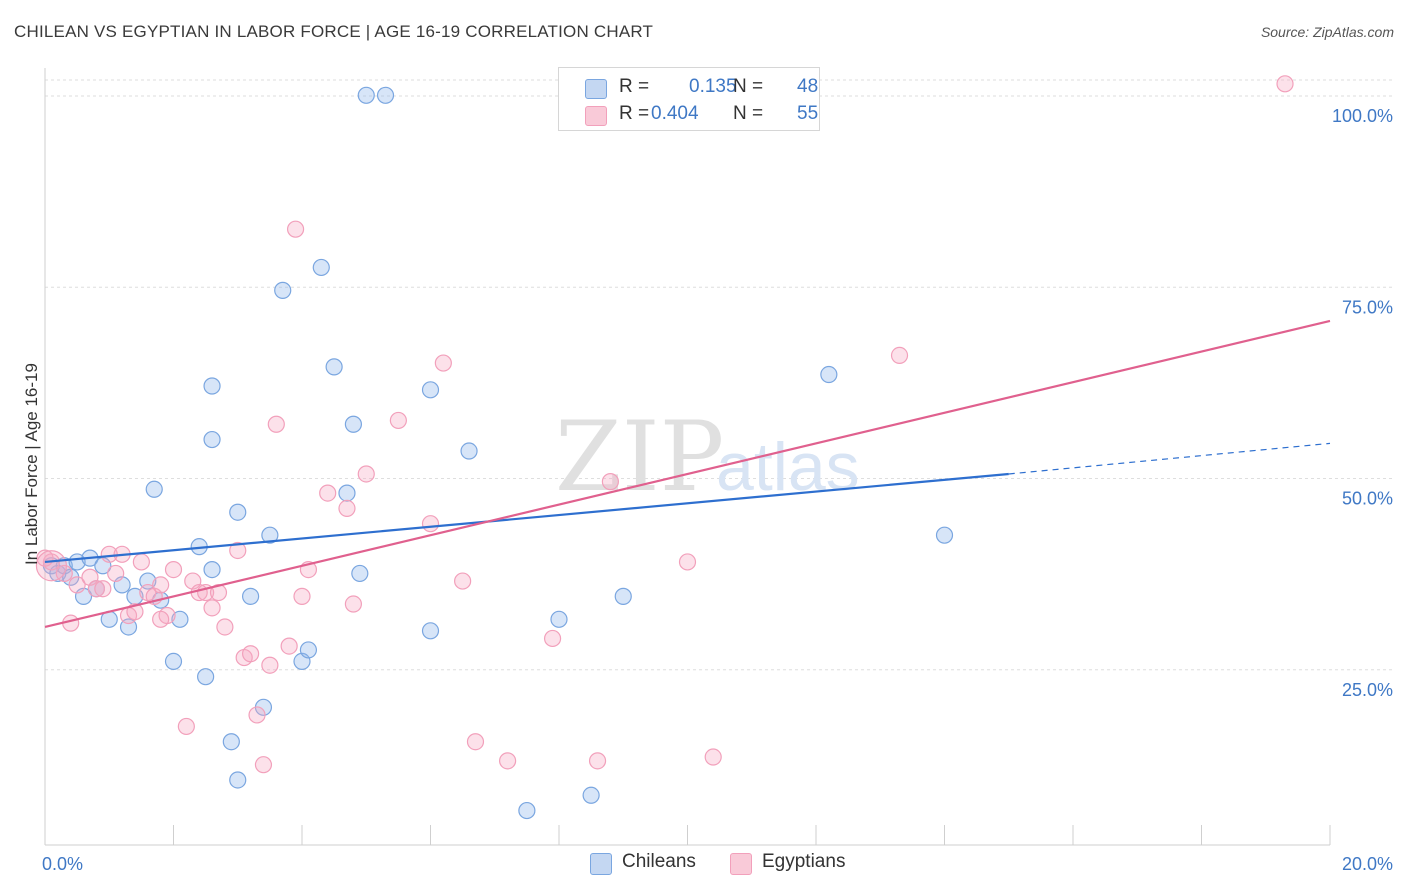  What do you see at coordinates (526, 518) in the screenshot?
I see `chileans-trend-line` at bounding box center [526, 518].